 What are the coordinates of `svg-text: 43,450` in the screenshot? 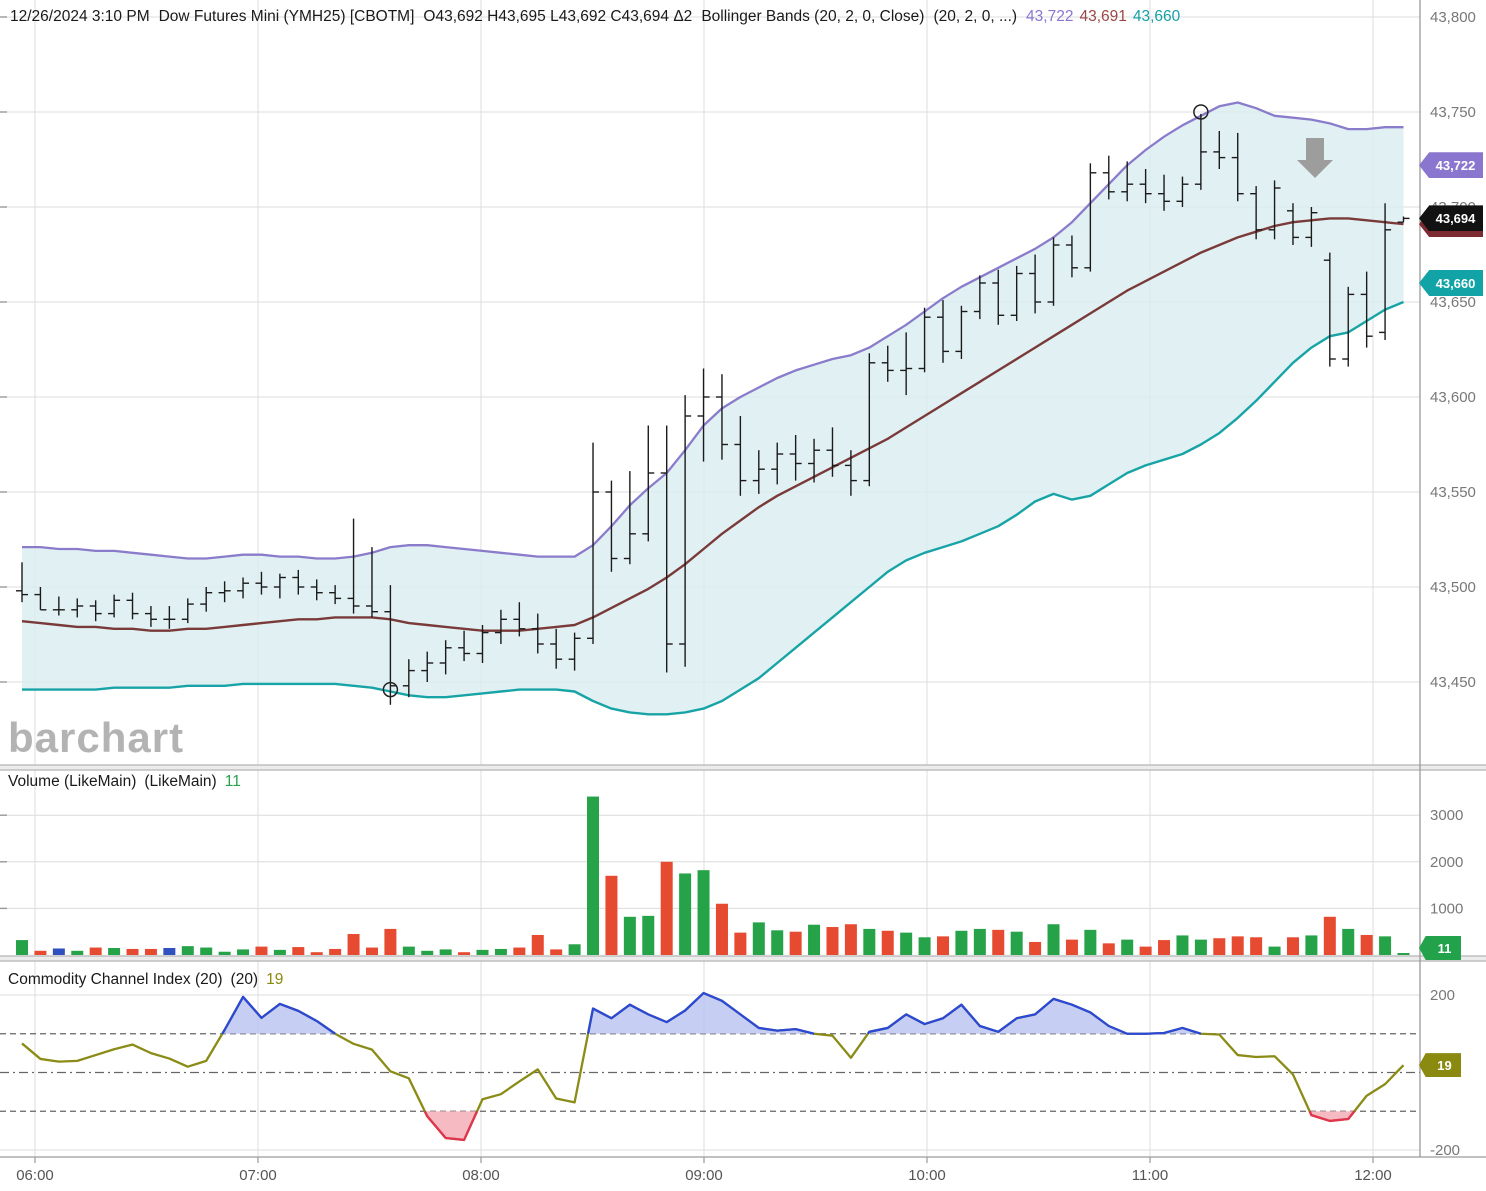 It's located at (1453, 682).